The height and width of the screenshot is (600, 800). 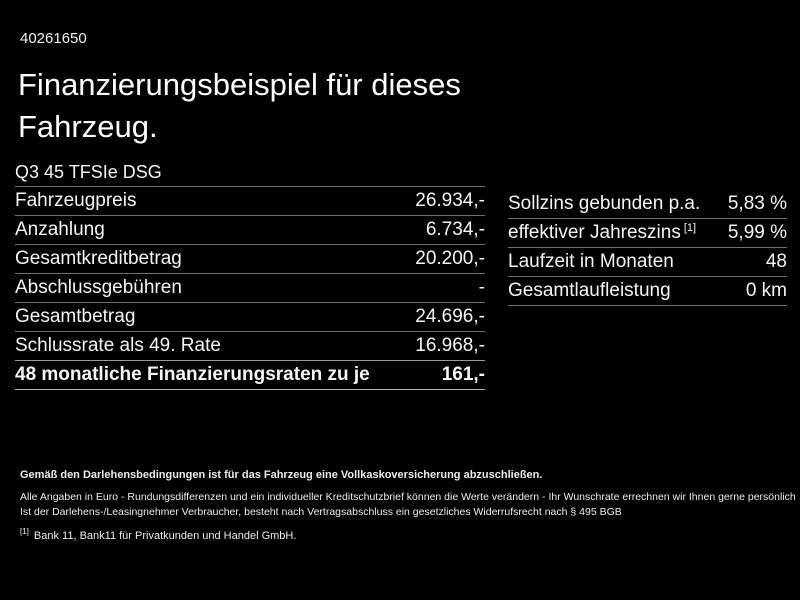 What do you see at coordinates (250, 172) in the screenshot?
I see `model-row: Q3 45 TFSIe DSG` at bounding box center [250, 172].